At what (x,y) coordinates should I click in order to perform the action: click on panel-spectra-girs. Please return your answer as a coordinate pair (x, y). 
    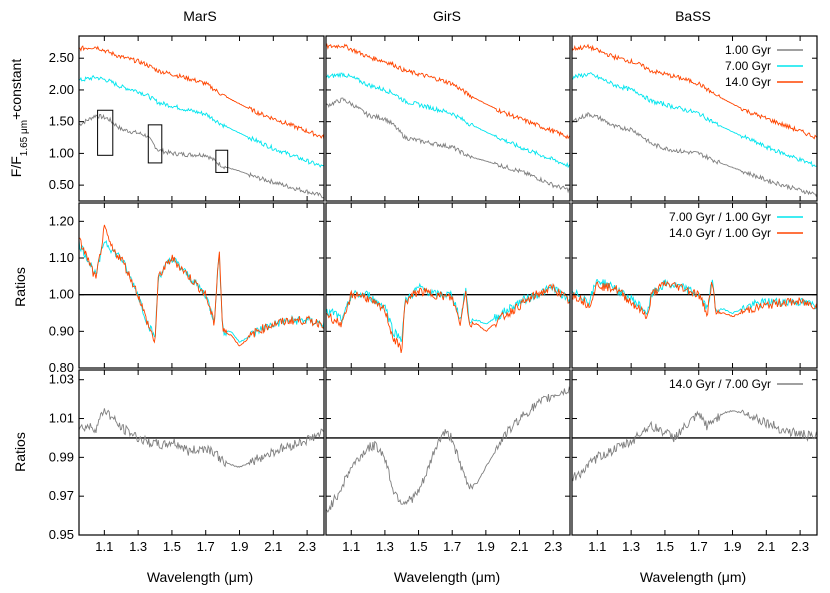
    Looking at the image, I should click on (448, 118).